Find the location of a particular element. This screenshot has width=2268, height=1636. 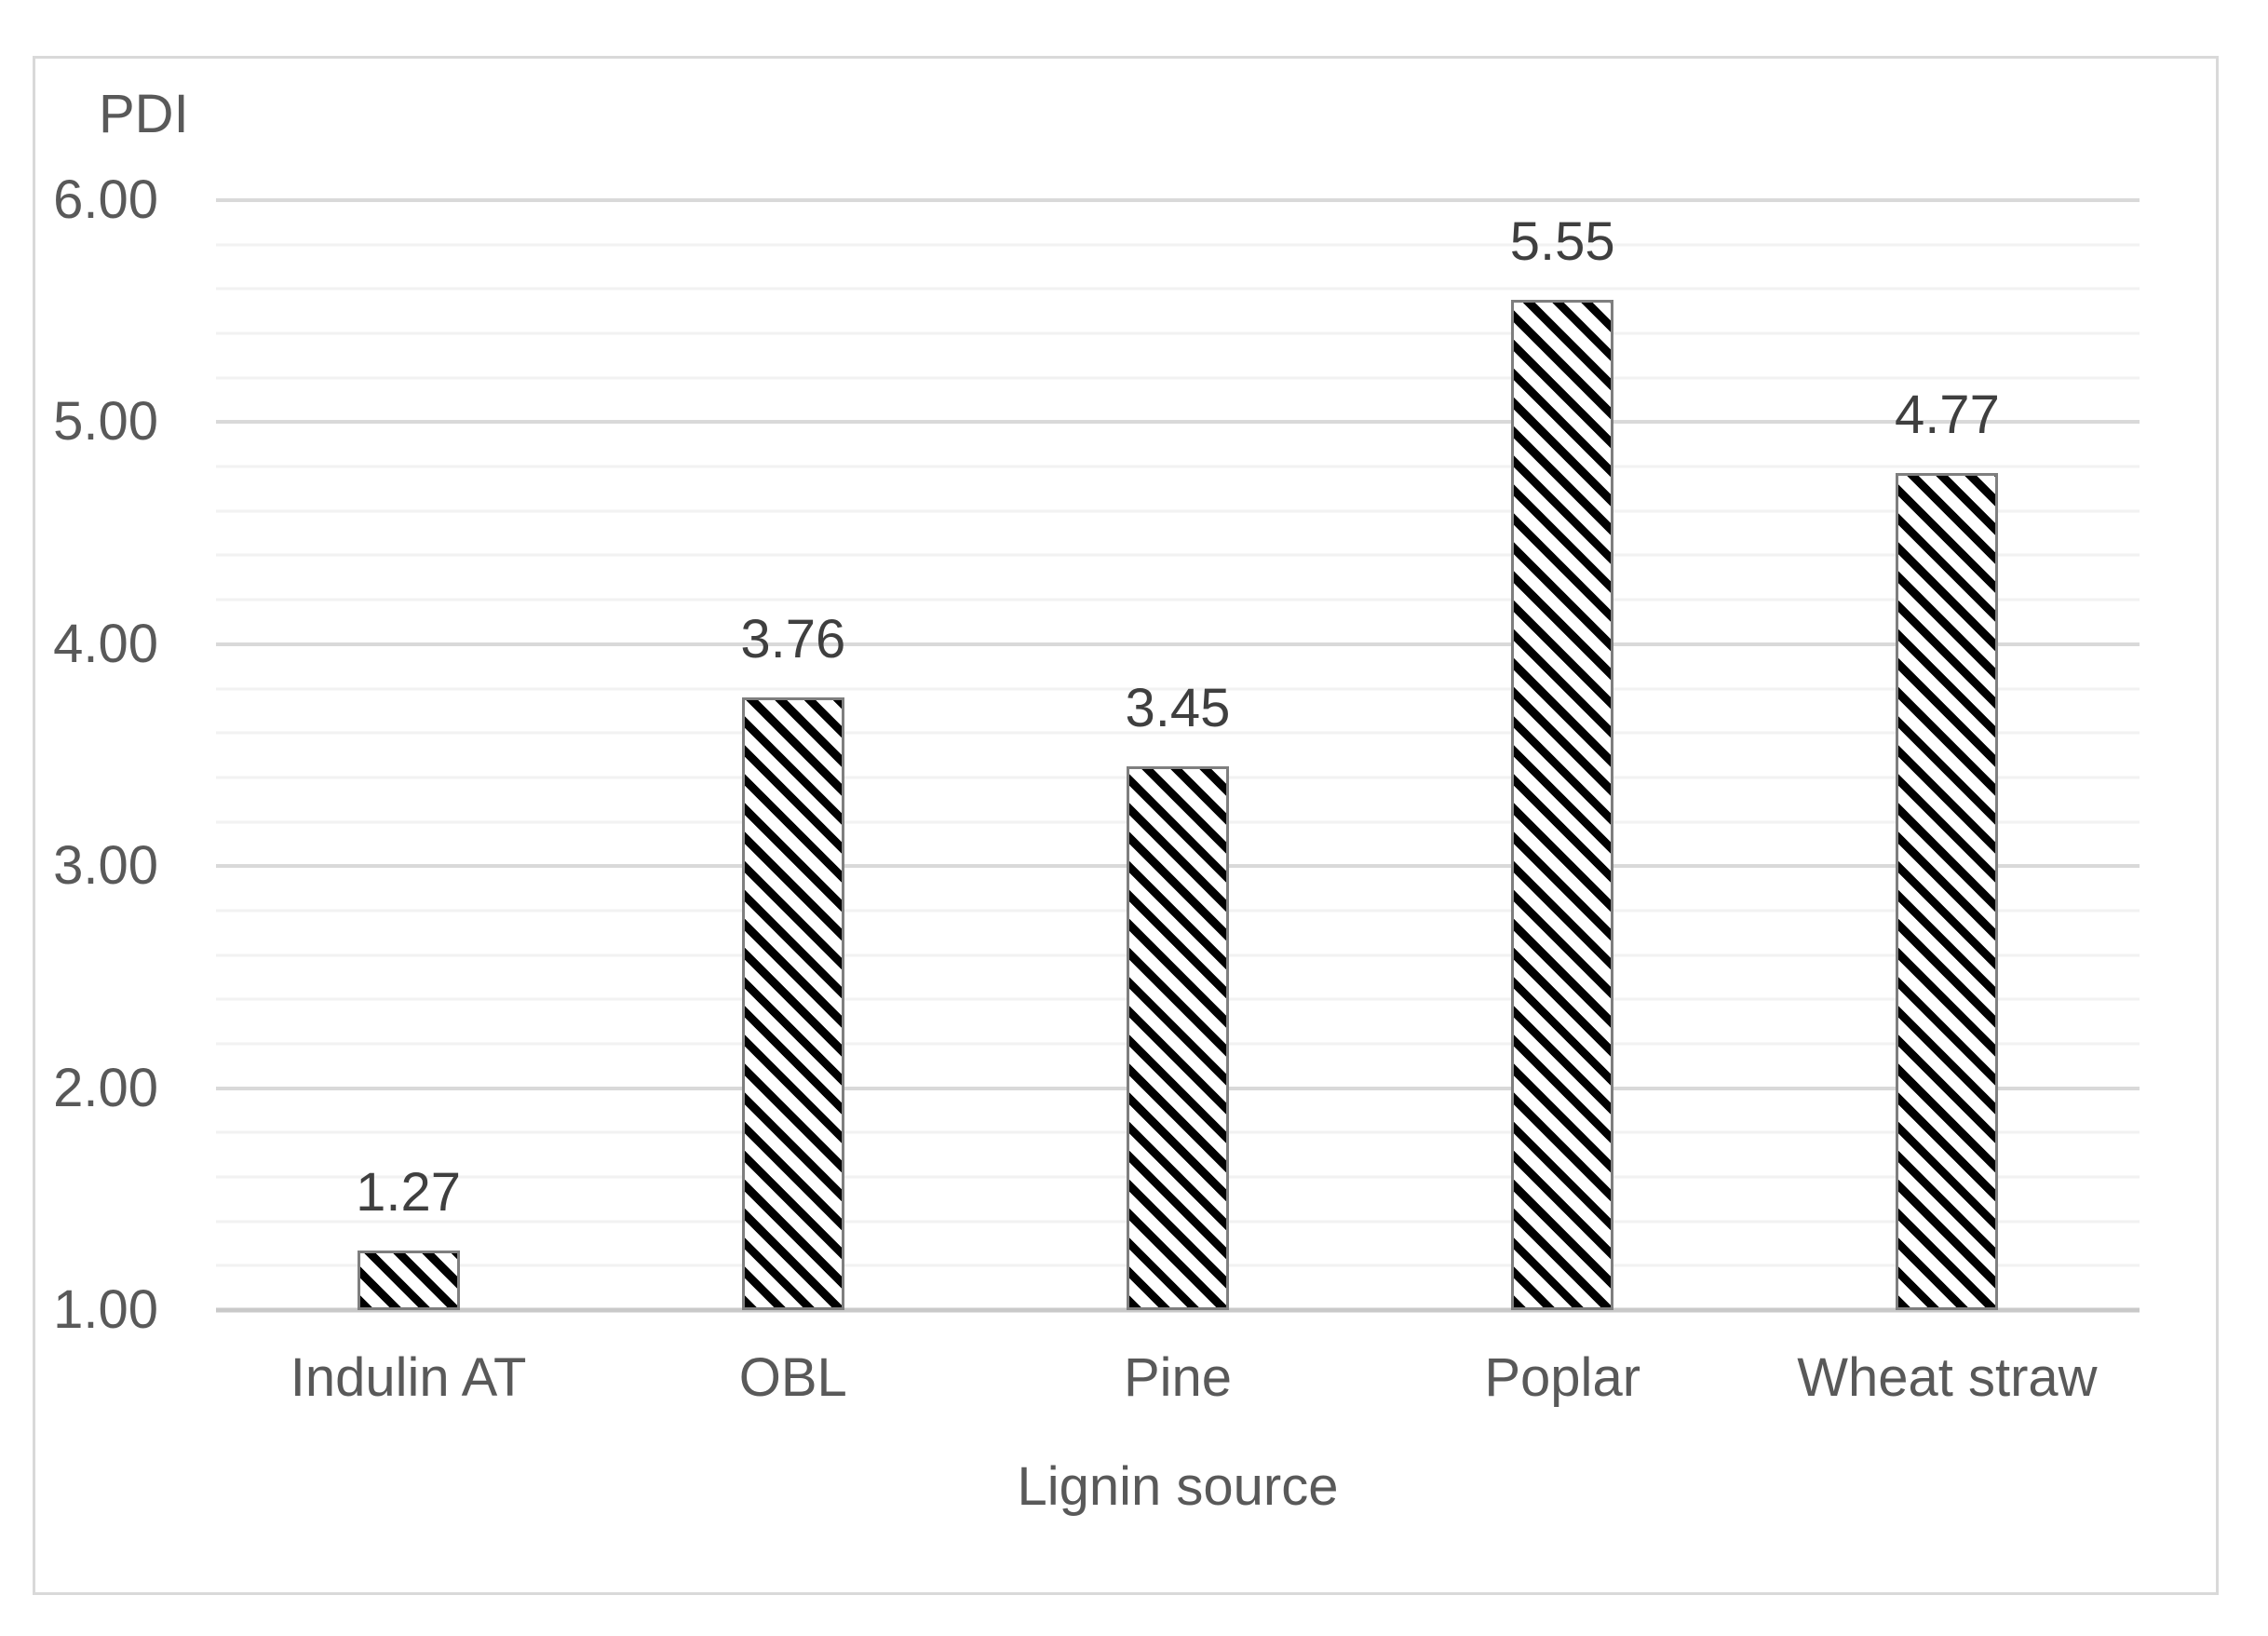

bar-wheat-straw is located at coordinates (1948, 892).